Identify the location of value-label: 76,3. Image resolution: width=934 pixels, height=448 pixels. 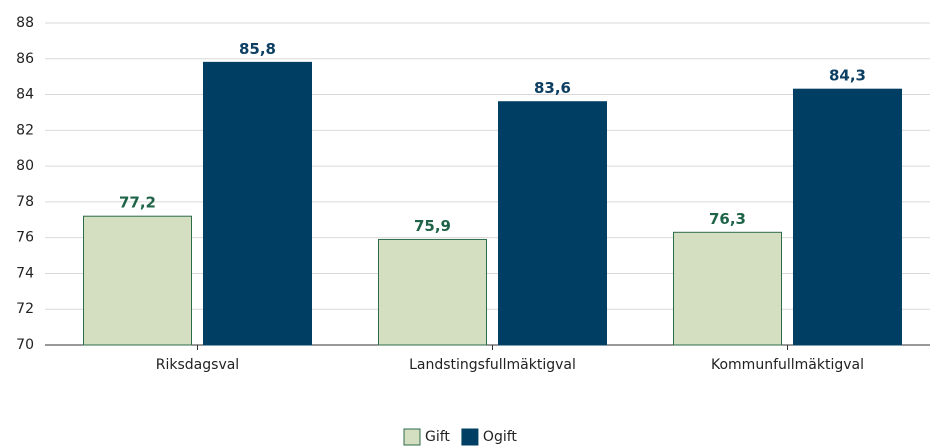
(727, 219).